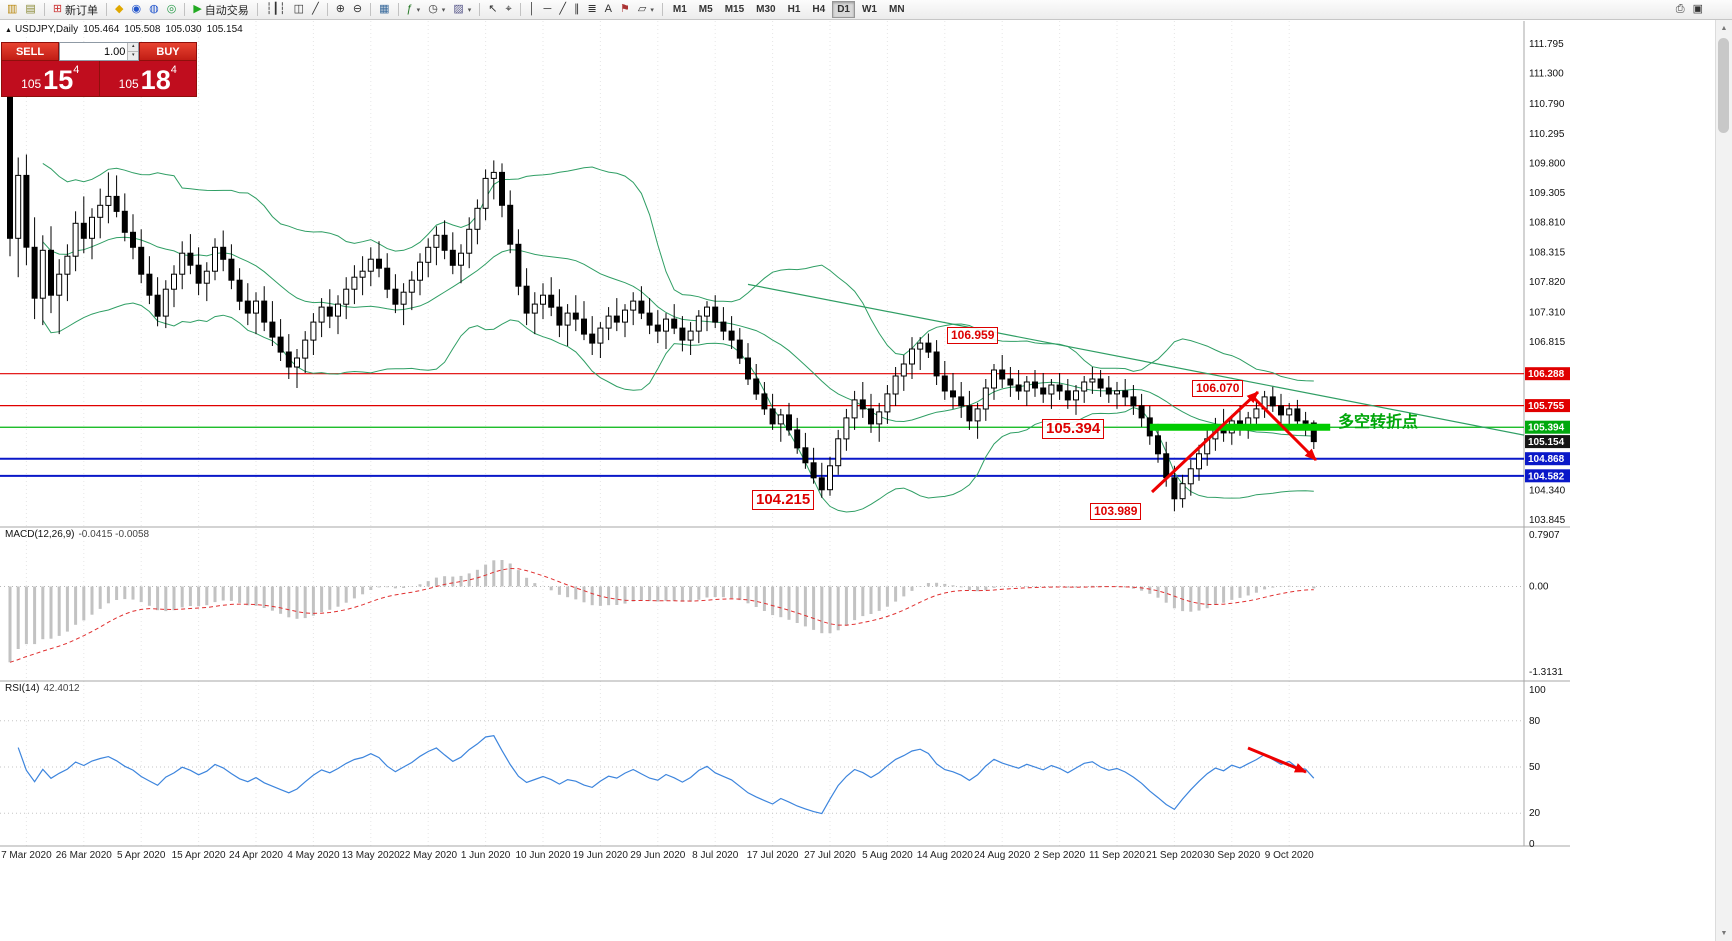 This screenshot has height=941, width=1732. Describe the element at coordinates (679, 9) in the screenshot. I see `timeframe-m1-button: M1` at that location.